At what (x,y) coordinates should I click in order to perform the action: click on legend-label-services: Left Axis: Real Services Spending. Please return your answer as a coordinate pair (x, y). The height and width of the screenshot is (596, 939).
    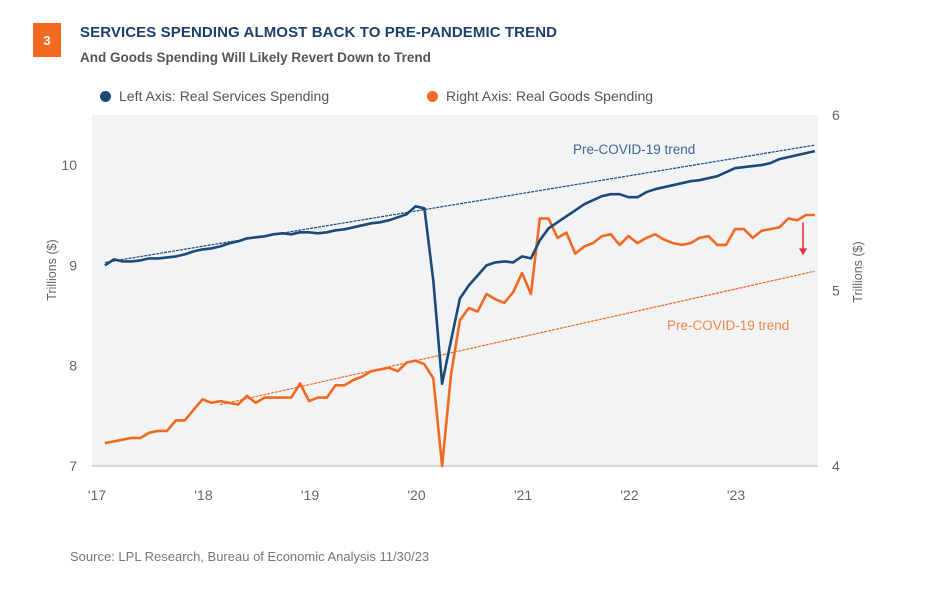
    Looking at the image, I should click on (224, 96).